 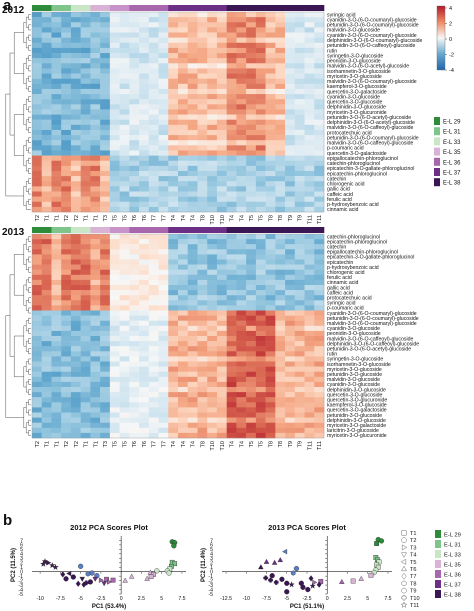 What do you see at coordinates (21, 568) in the screenshot?
I see `y-tick-label: 1` at bounding box center [21, 568].